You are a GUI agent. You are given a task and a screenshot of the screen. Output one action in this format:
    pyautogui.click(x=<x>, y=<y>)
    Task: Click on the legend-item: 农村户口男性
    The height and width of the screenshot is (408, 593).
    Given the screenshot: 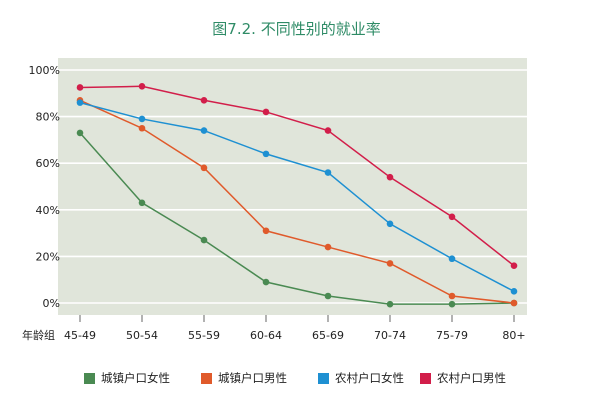 What is the action you would take?
    pyautogui.click(x=463, y=378)
    